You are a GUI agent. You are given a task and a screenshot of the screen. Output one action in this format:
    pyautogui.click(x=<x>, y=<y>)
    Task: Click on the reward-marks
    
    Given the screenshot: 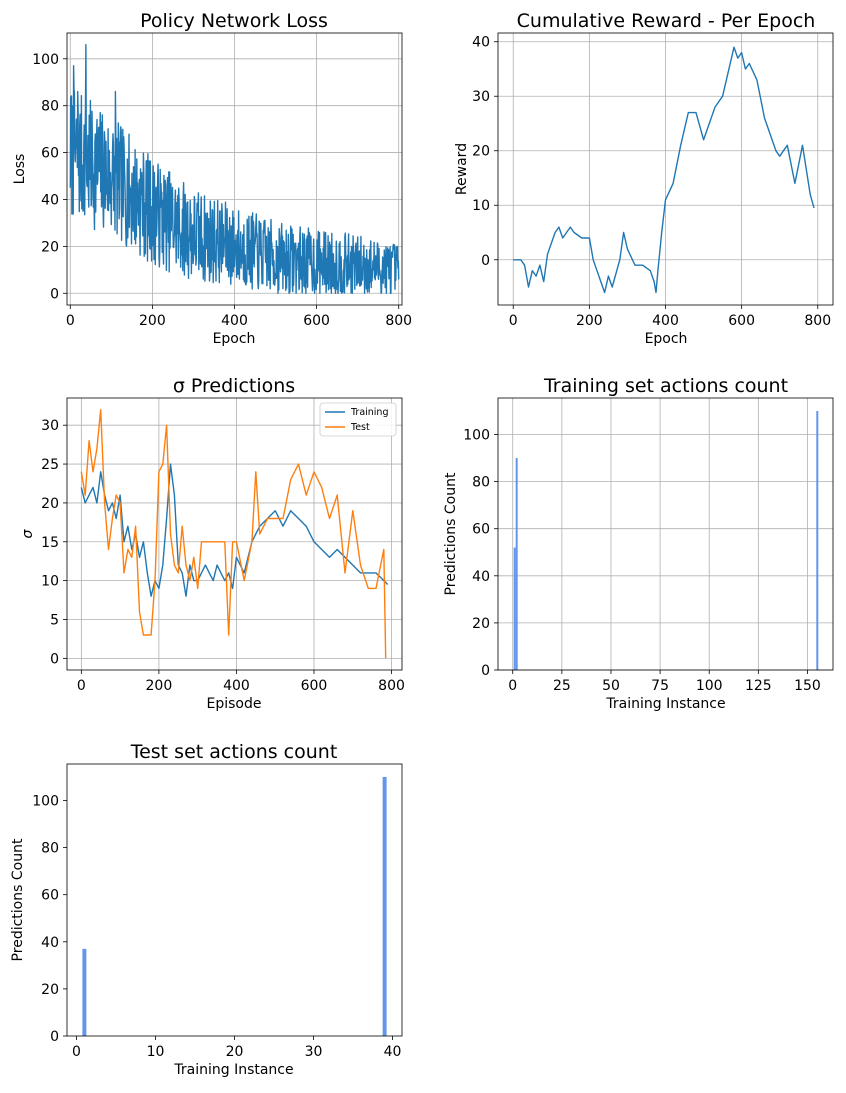 What is the action you would take?
    pyautogui.click(x=664, y=170)
    